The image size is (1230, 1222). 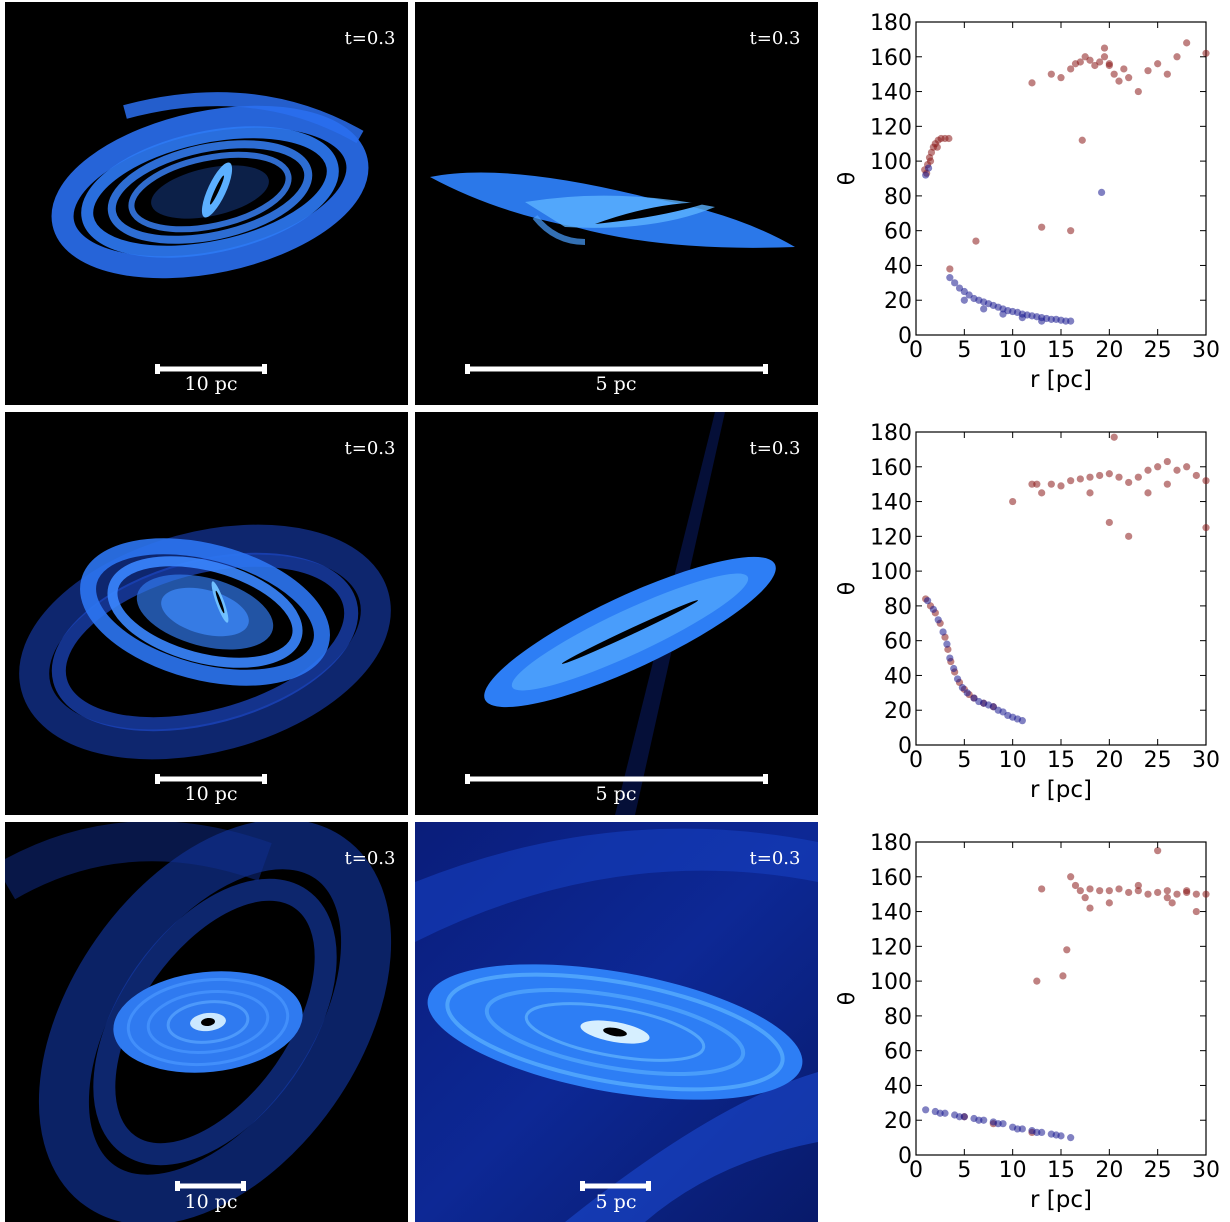 What do you see at coordinates (616, 384) in the screenshot?
I see `row1-right-scale-label: 5 pc` at bounding box center [616, 384].